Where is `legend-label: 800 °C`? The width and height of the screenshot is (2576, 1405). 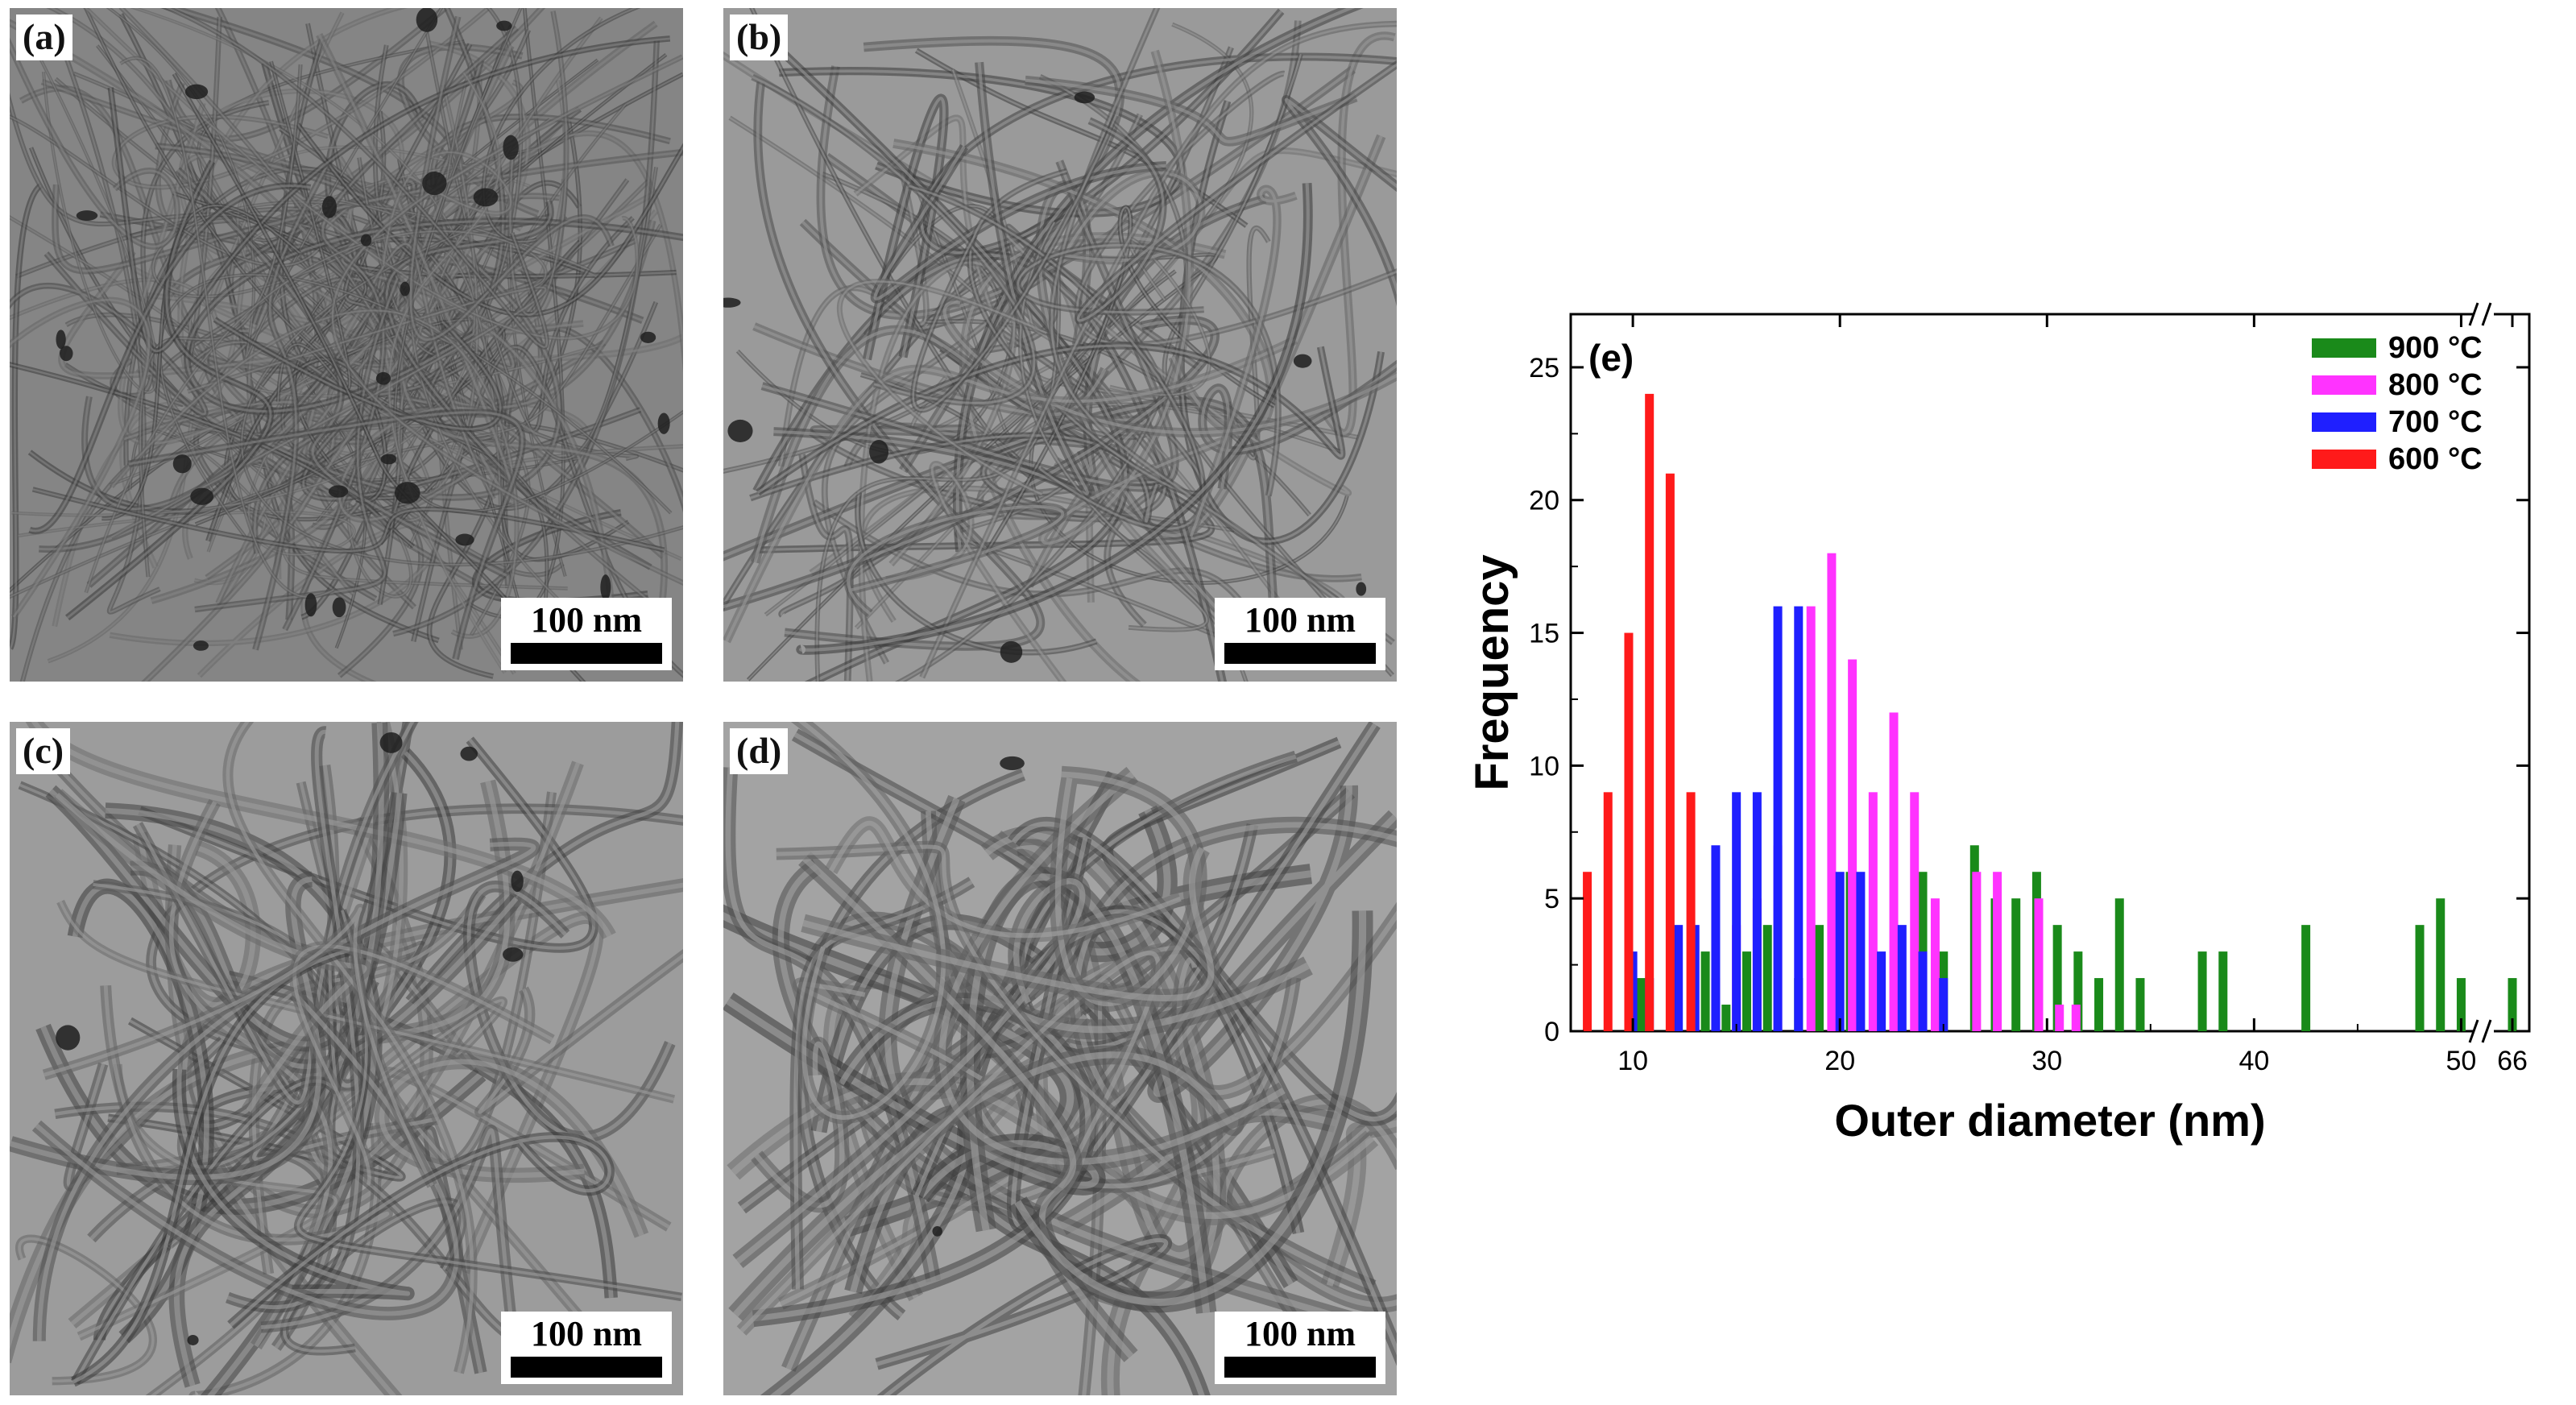
legend-label: 800 °C is located at coordinates (2435, 385).